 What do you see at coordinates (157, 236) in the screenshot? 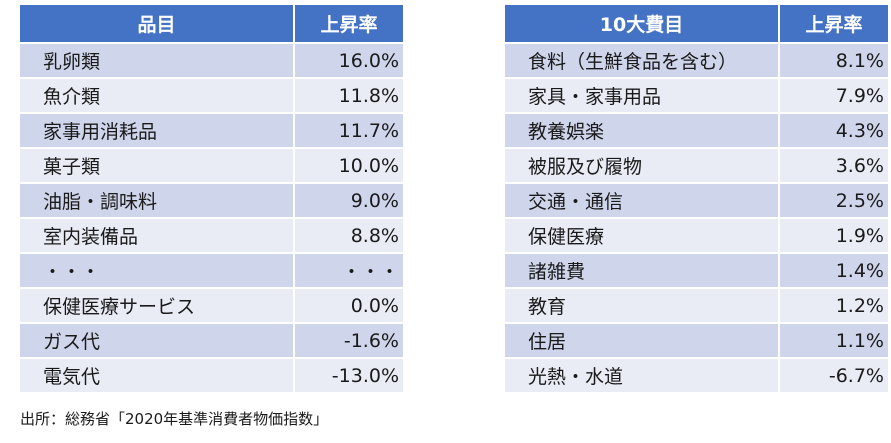
I see `row-label: 室内装備品` at bounding box center [157, 236].